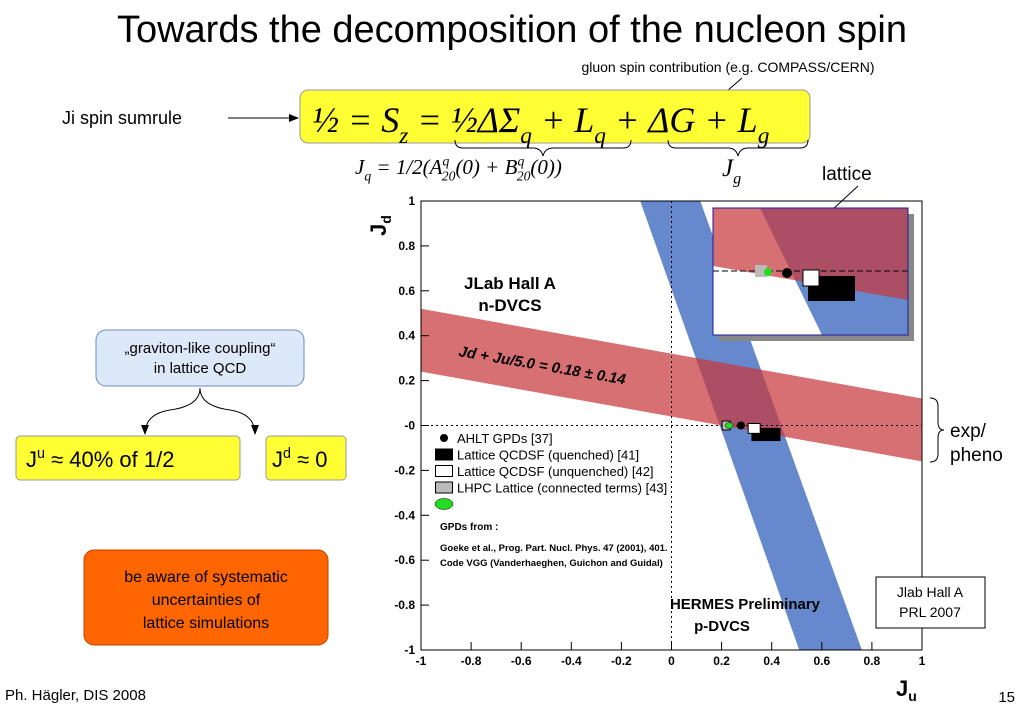  Describe the element at coordinates (505, 438) in the screenshot. I see `legend-label: AHLT GPDs [37]` at that location.